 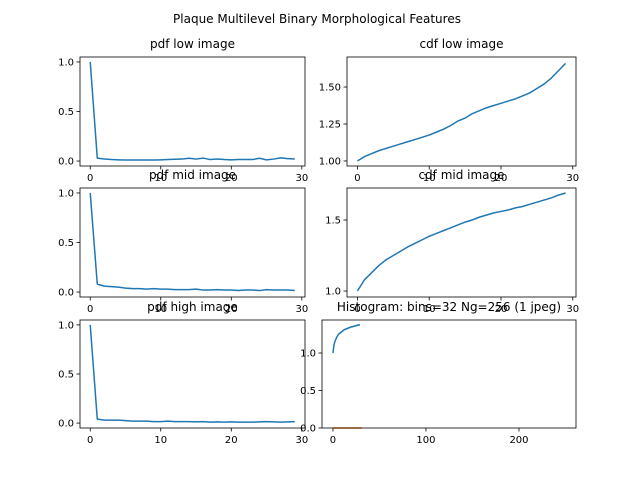 I want to click on y-tick-label: 1.5, so click(x=333, y=220).